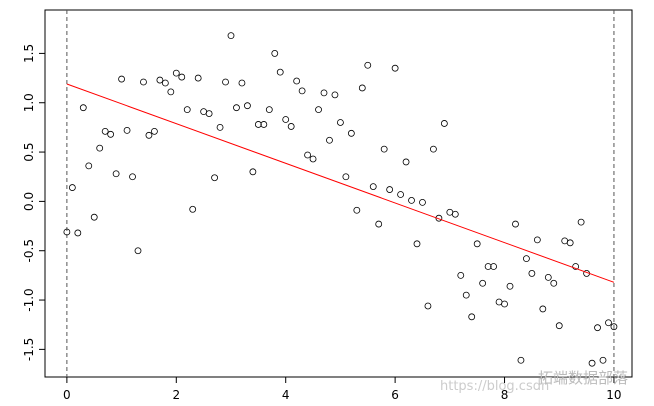  I want to click on watermark-url: https://blog.csdn, so click(494, 386).